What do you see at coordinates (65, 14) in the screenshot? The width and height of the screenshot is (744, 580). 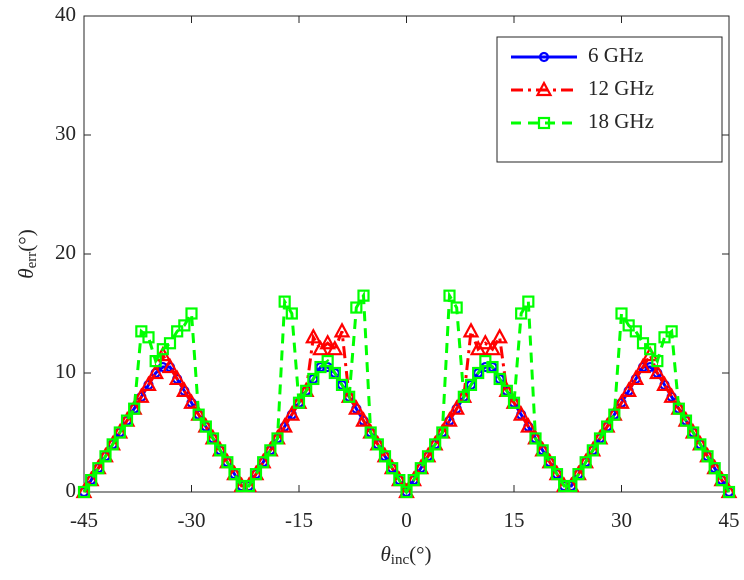 I see `y-tick-label: 40` at bounding box center [65, 14].